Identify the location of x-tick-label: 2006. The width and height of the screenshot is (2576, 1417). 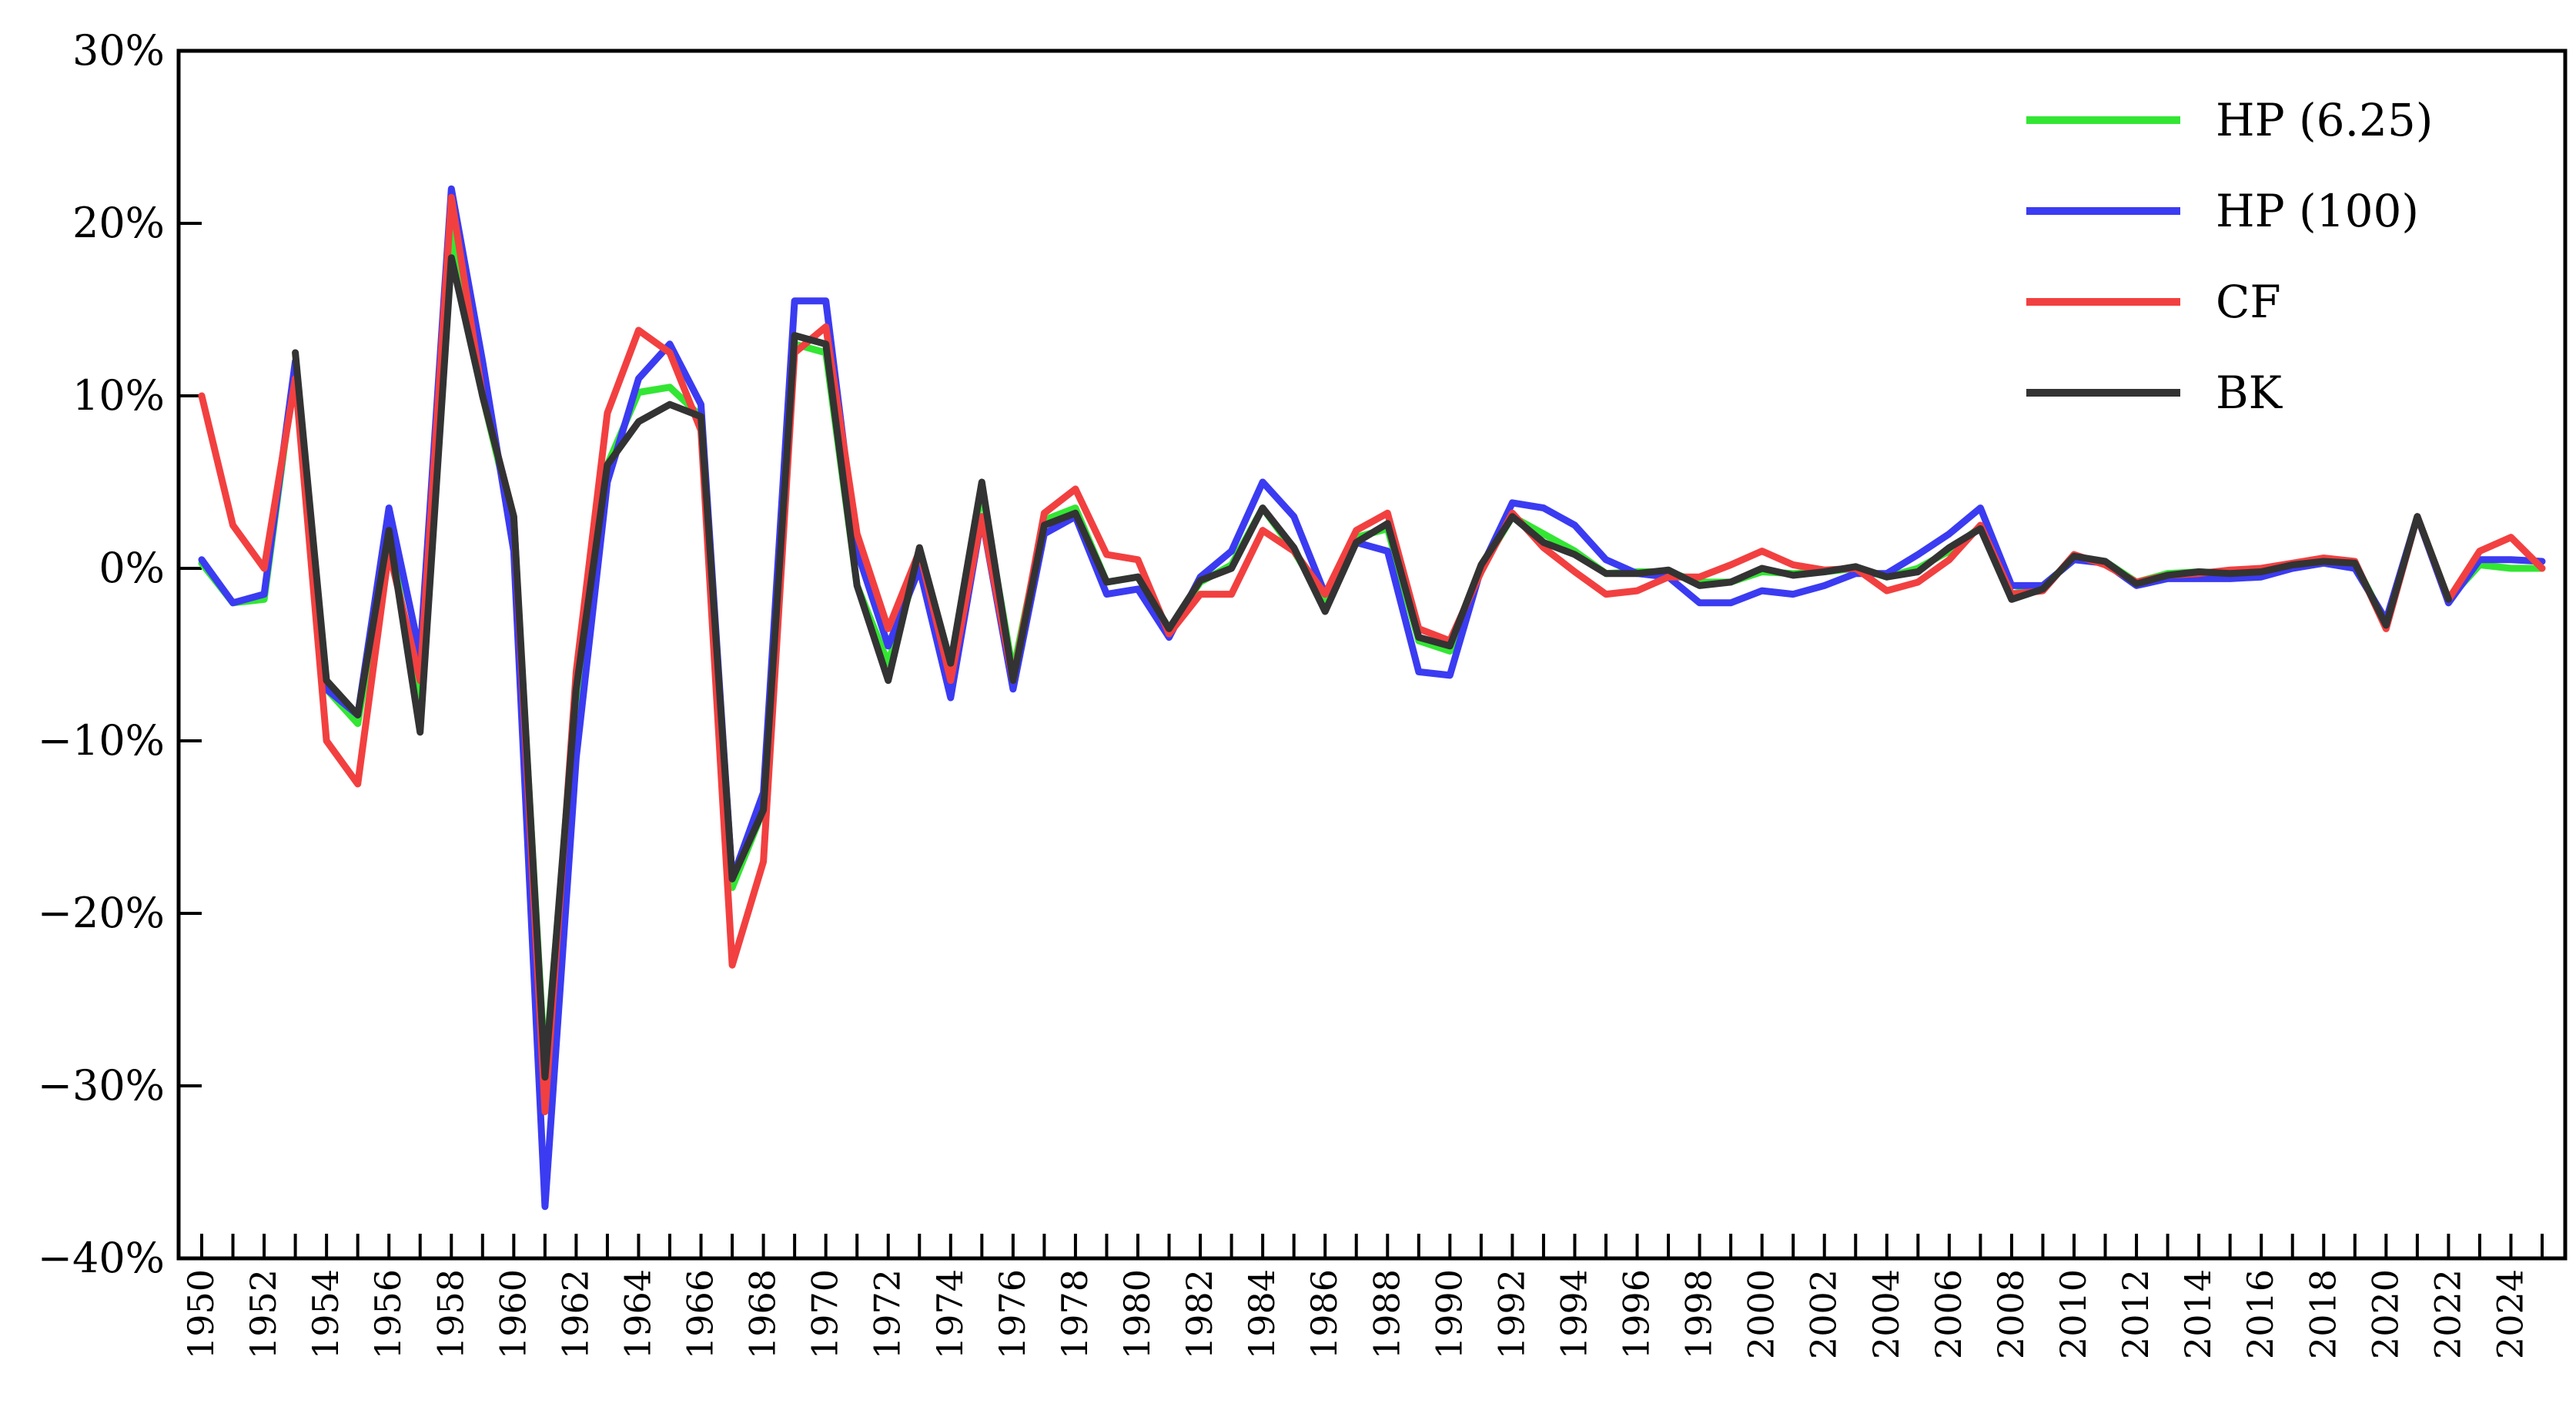
(1949, 1314).